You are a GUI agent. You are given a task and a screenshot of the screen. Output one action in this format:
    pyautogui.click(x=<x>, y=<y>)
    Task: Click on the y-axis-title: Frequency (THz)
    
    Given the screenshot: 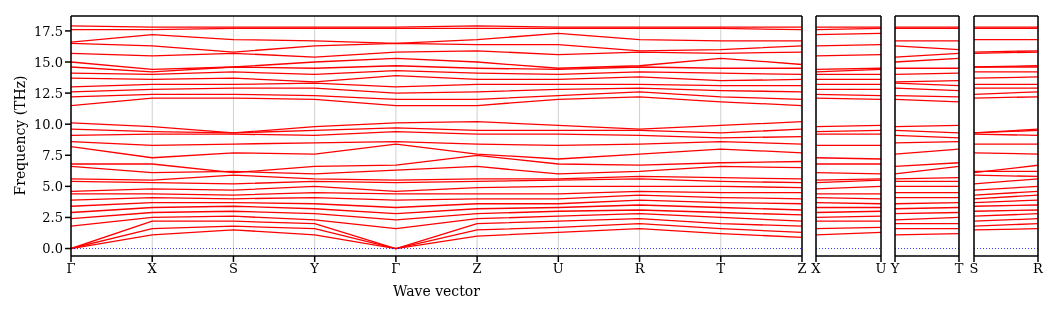 What is the action you would take?
    pyautogui.click(x=20, y=135)
    